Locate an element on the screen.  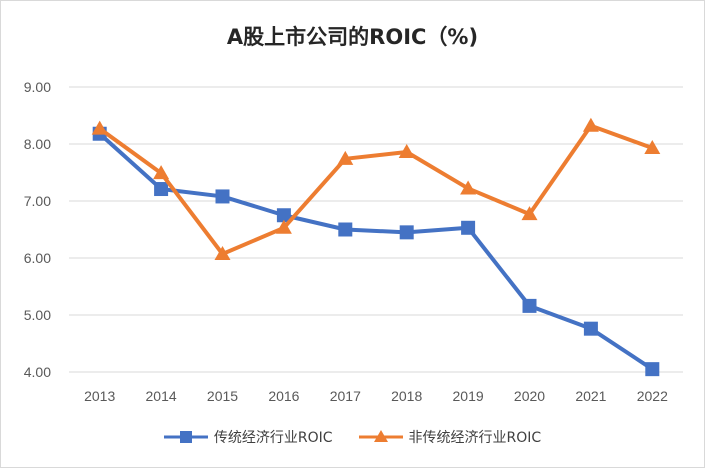
x-tick-label: 2013 is located at coordinates (99, 396).